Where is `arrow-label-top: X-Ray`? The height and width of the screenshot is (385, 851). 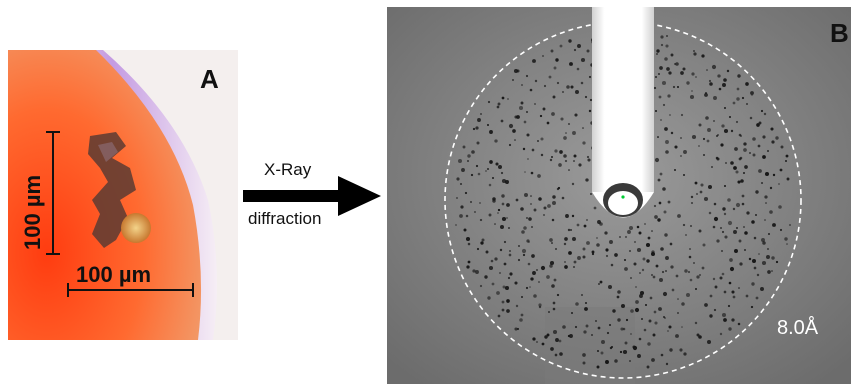 arrow-label-top: X-Ray is located at coordinates (287, 170).